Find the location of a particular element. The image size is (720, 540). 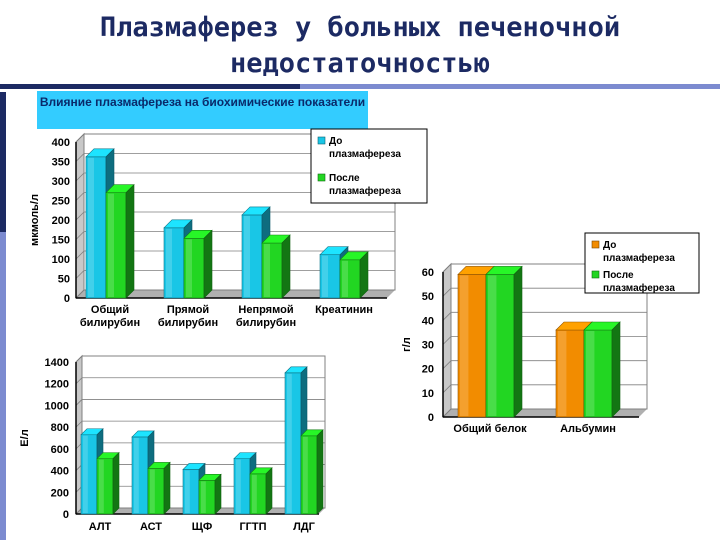

bilirubin-y-tick-label: 250 is located at coordinates (61, 202).